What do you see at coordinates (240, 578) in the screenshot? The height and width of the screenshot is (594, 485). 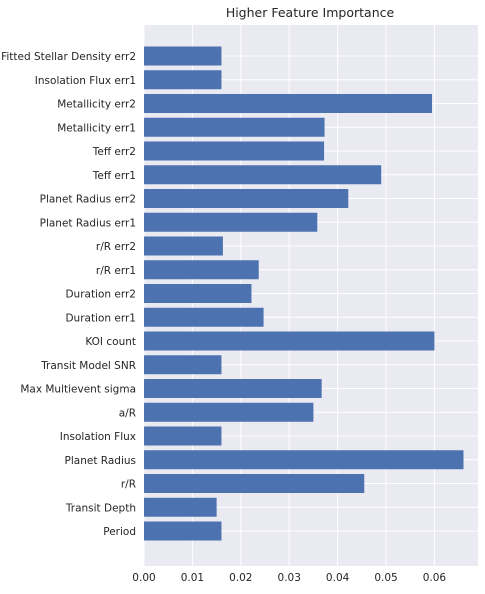 I see `x-tick-label: 0.02` at bounding box center [240, 578].